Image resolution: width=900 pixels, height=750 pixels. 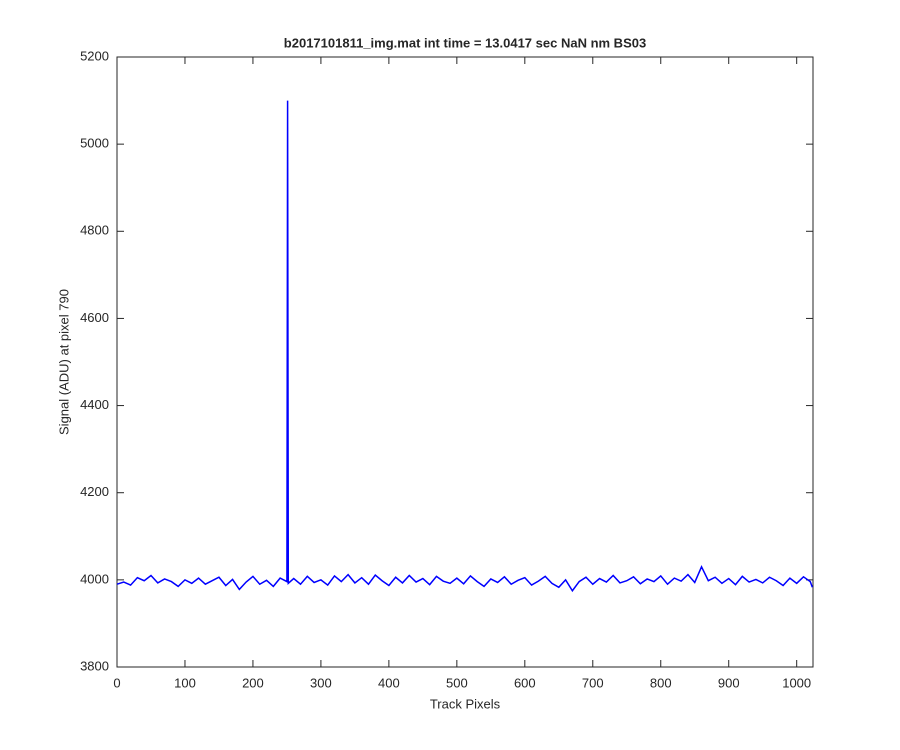 I want to click on y-tick-label: 4800, so click(x=94, y=230).